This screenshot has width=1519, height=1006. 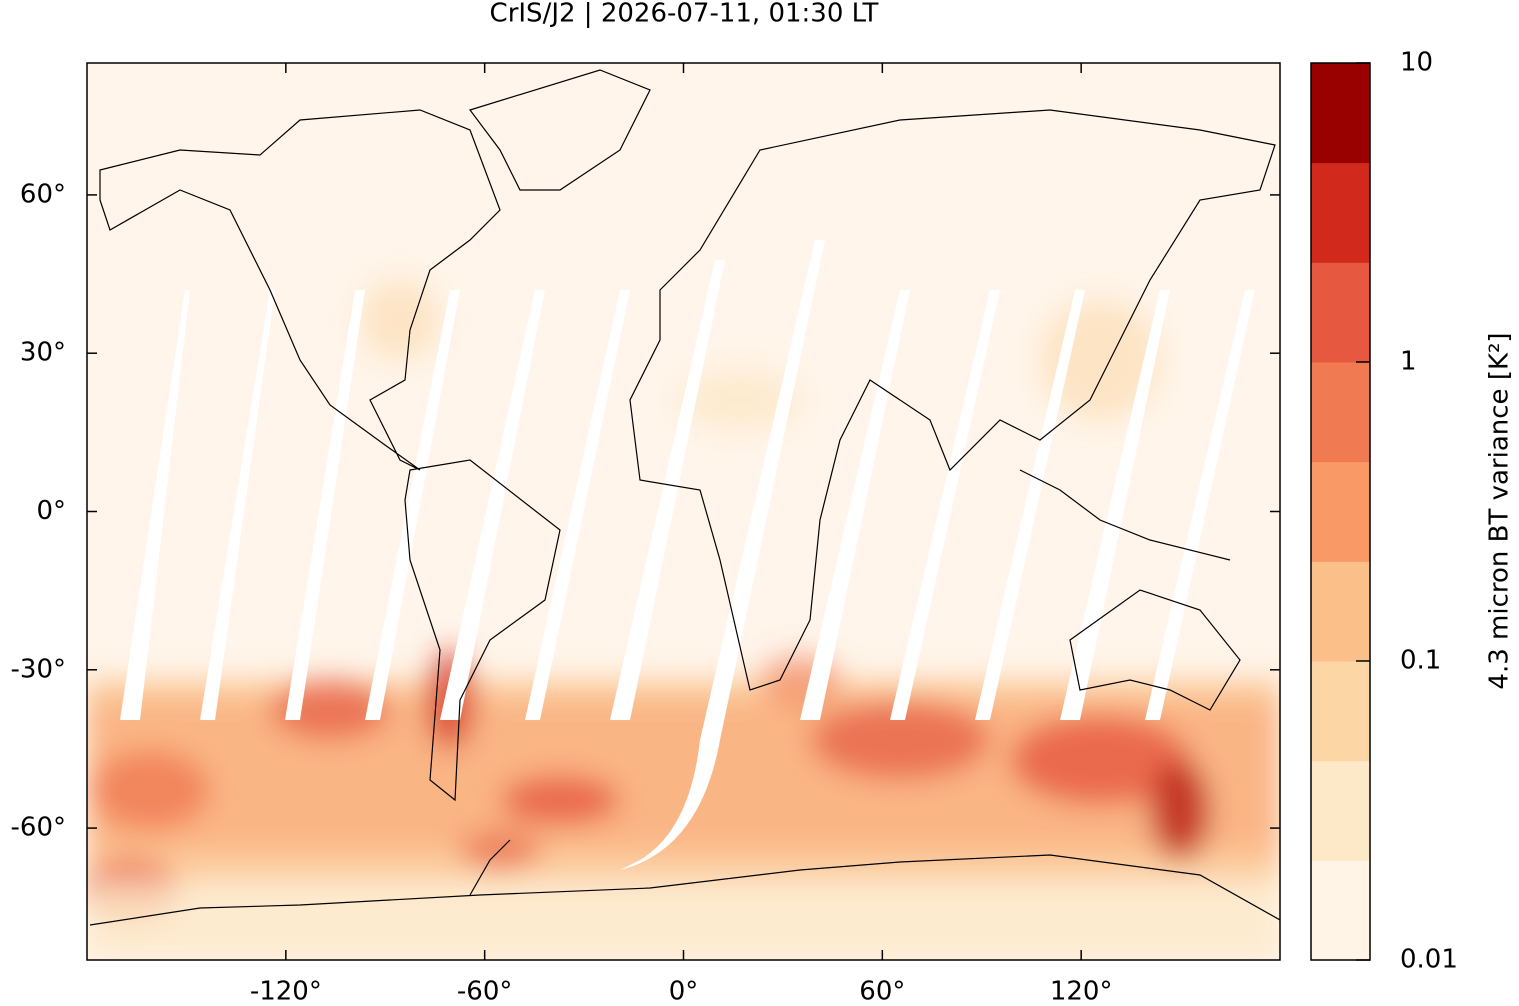 What do you see at coordinates (43, 194) in the screenshot?
I see `y-tick-label: 60°` at bounding box center [43, 194].